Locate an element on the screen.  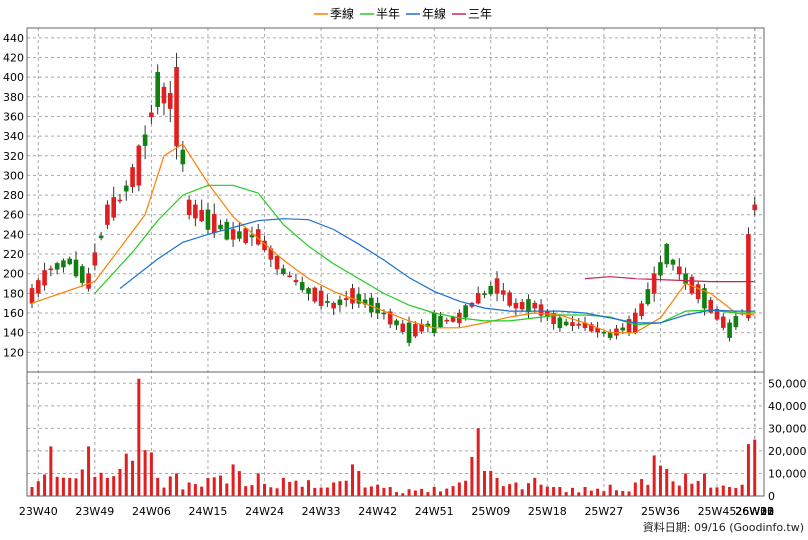
time-tick-label: 25W09 is located at coordinates (490, 511).